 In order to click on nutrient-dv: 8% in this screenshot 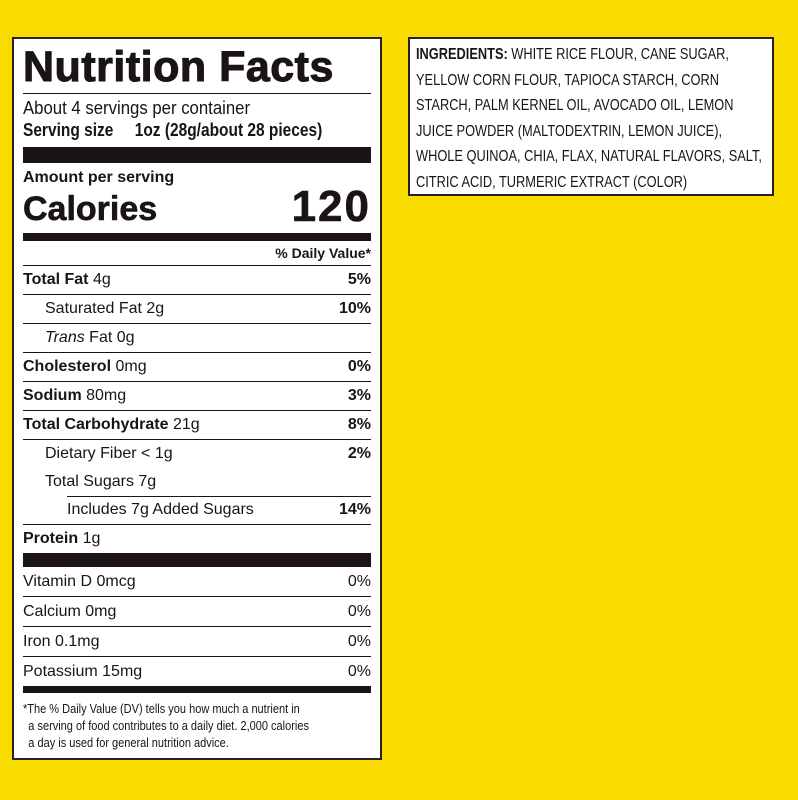, I will do `click(359, 424)`.